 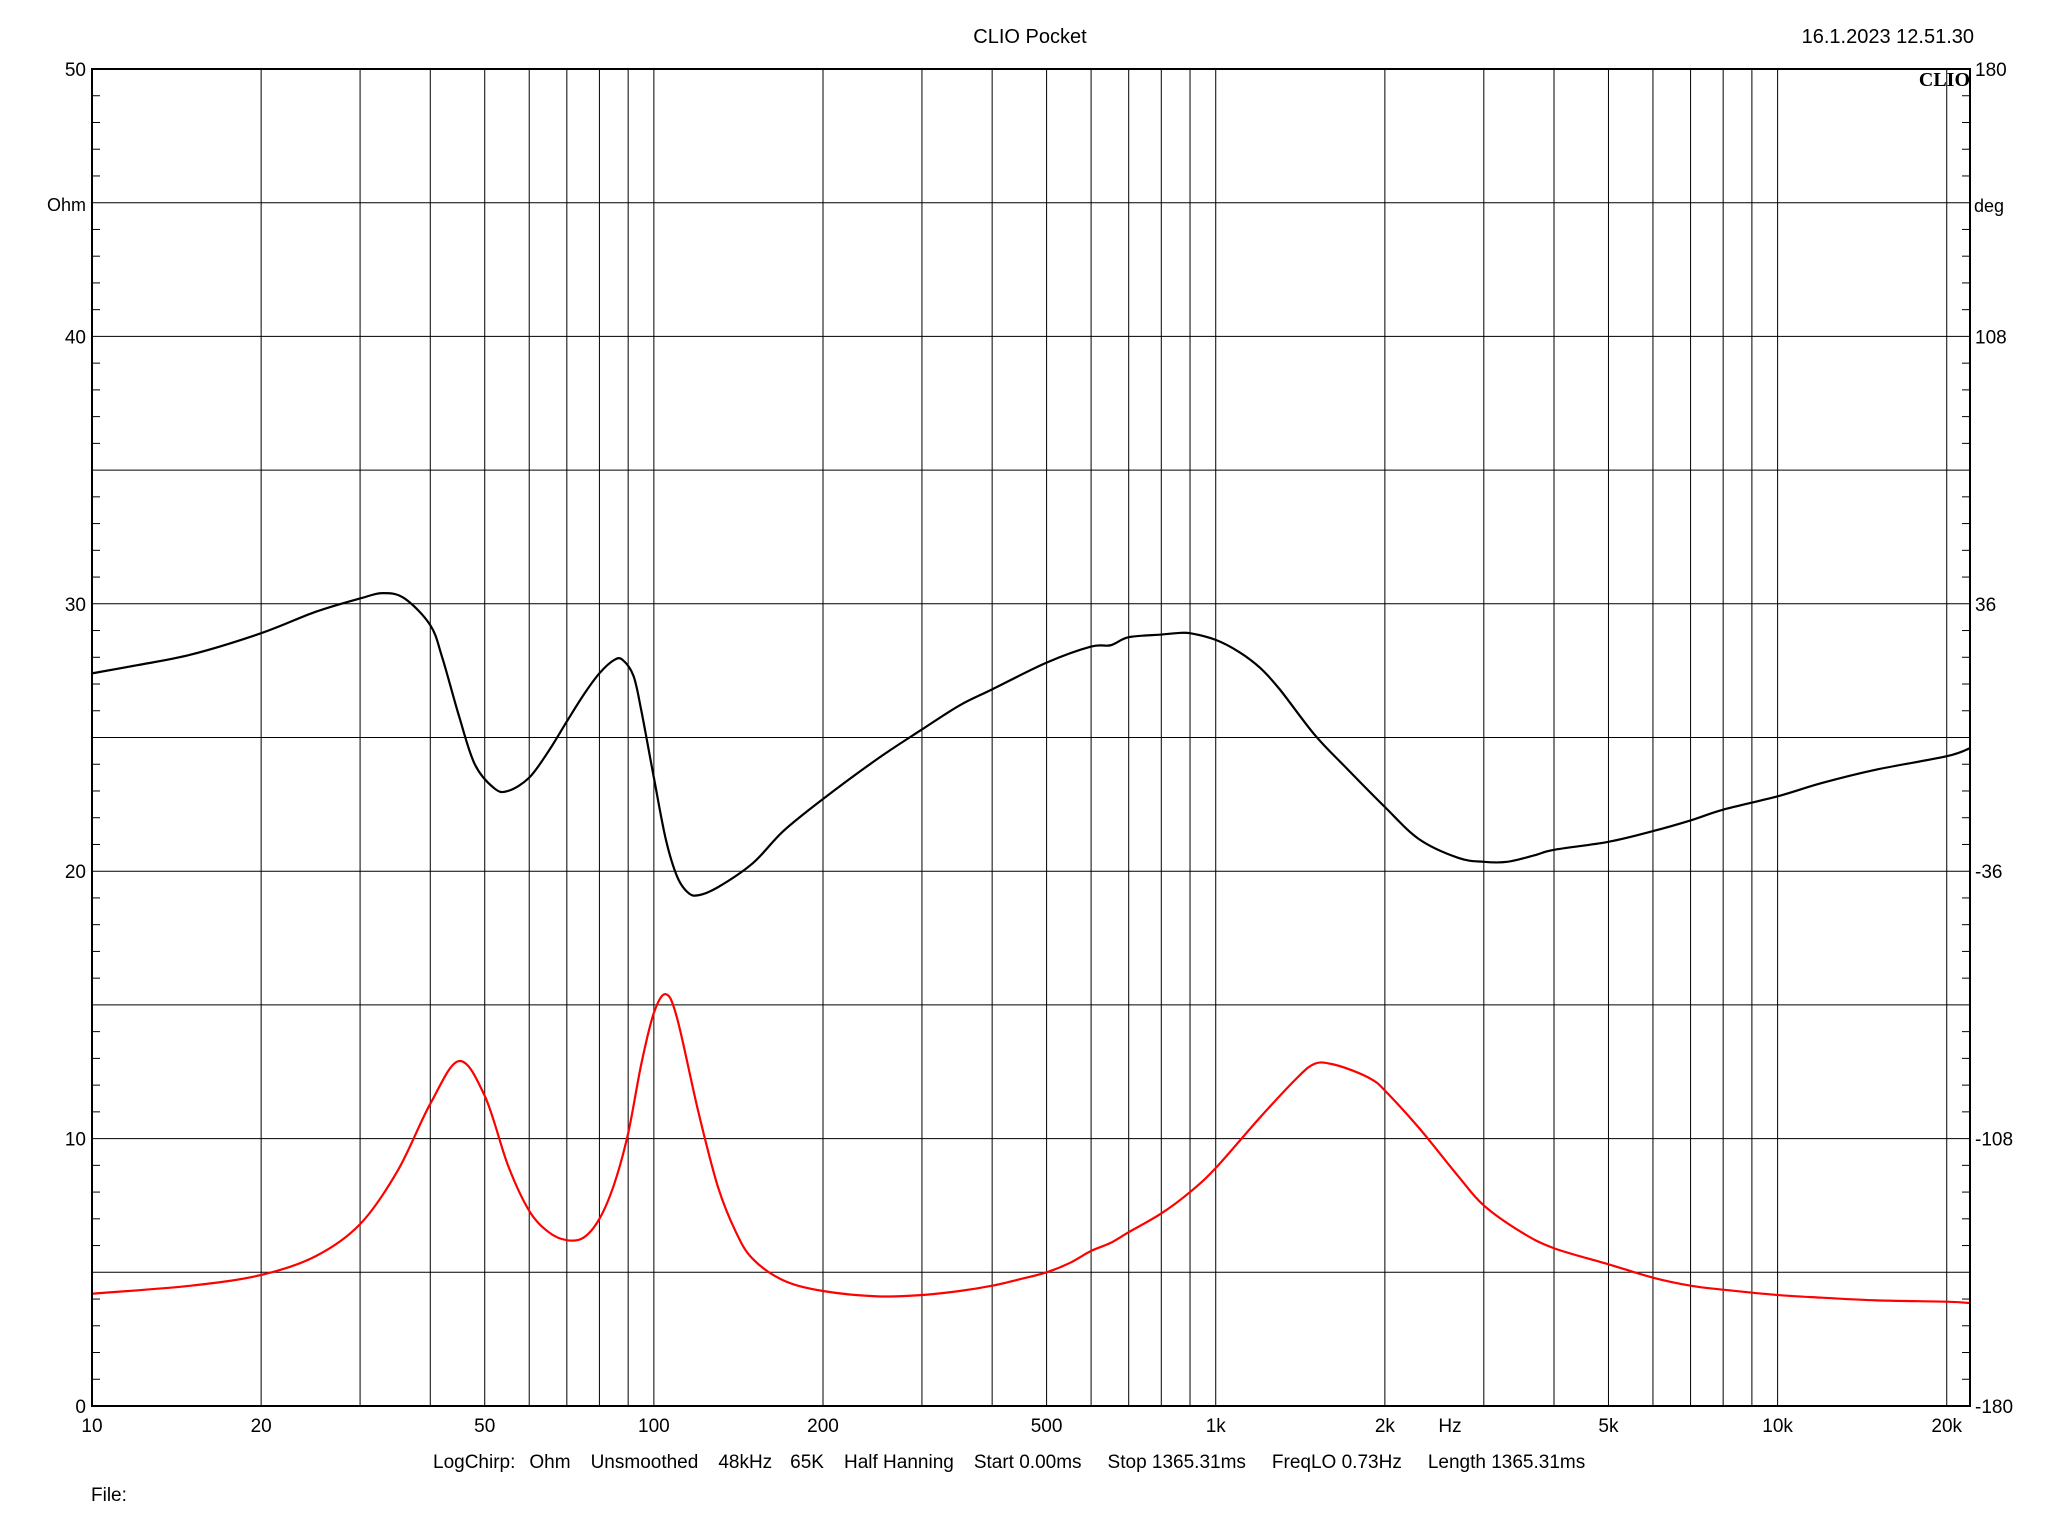 What do you see at coordinates (75, 872) in the screenshot?
I see `y-left-tick-label: 20` at bounding box center [75, 872].